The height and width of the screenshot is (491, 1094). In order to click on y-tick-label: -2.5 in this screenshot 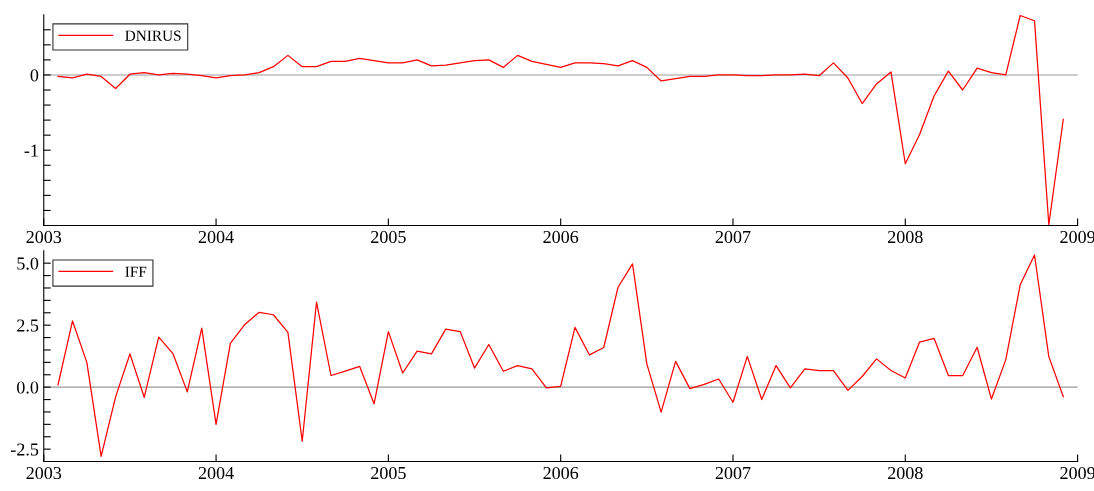, I will do `click(24, 449)`.